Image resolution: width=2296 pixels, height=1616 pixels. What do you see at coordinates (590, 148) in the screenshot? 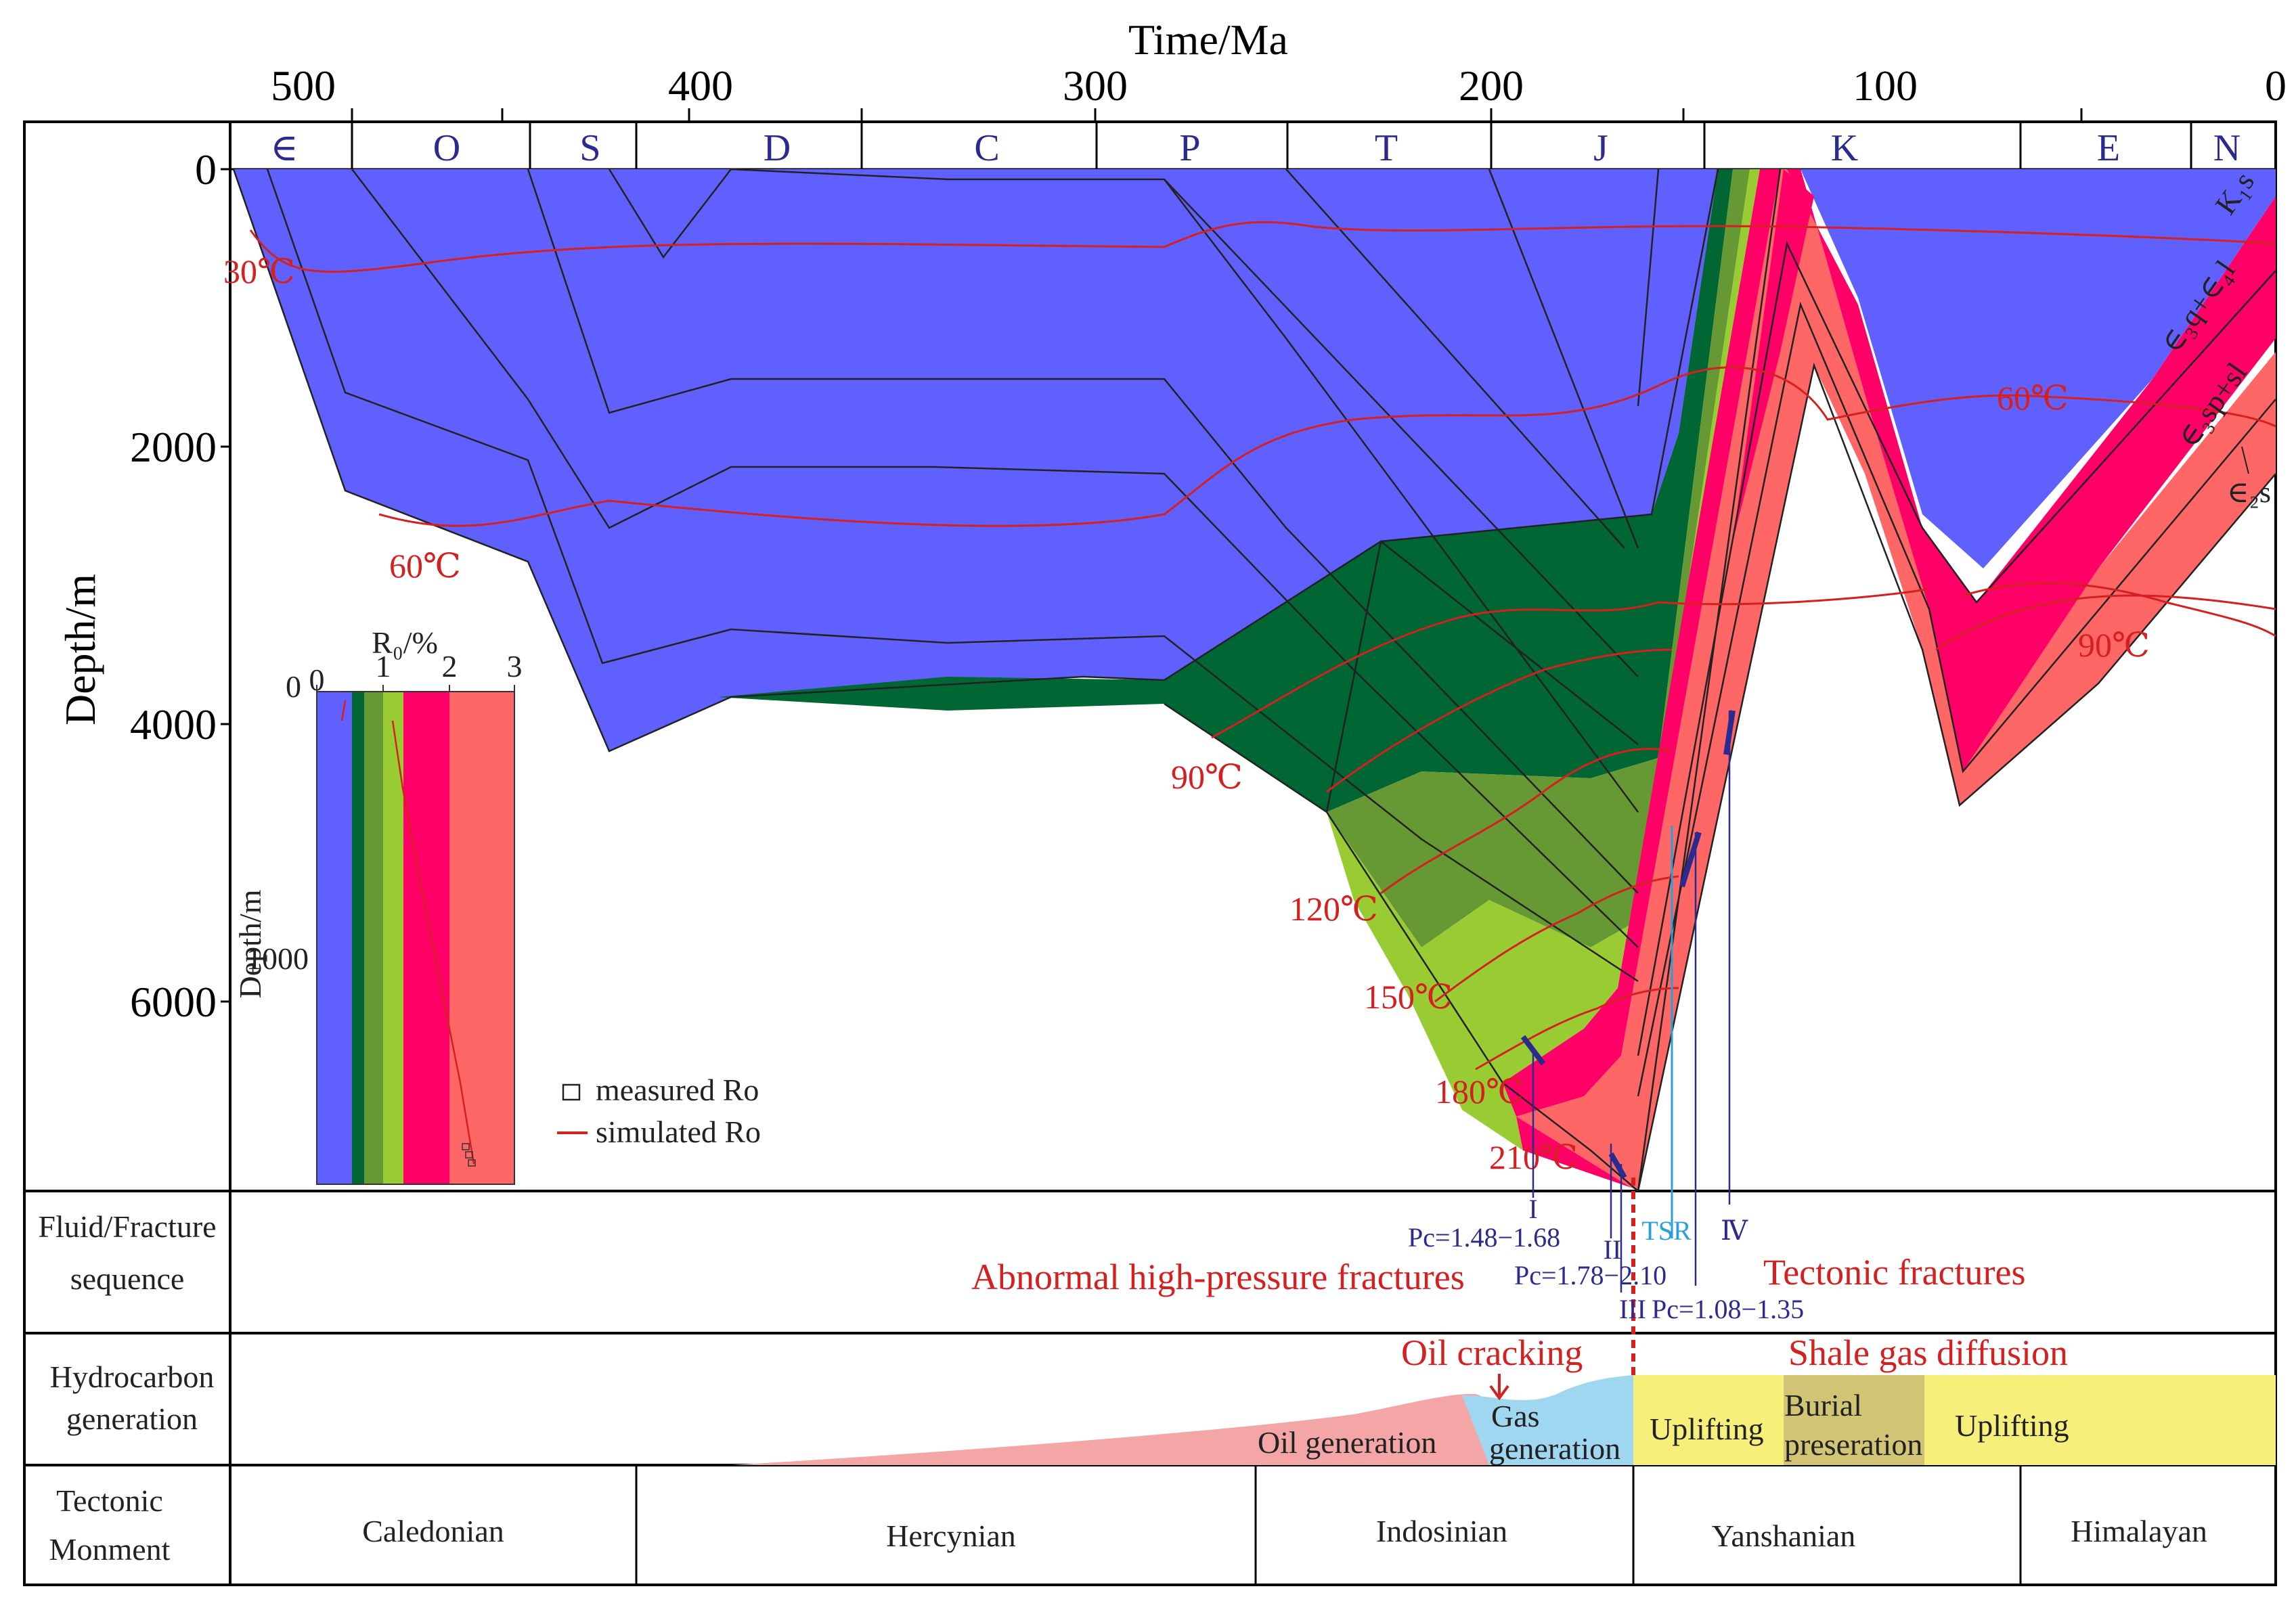
I see `period-silurian: S` at bounding box center [590, 148].